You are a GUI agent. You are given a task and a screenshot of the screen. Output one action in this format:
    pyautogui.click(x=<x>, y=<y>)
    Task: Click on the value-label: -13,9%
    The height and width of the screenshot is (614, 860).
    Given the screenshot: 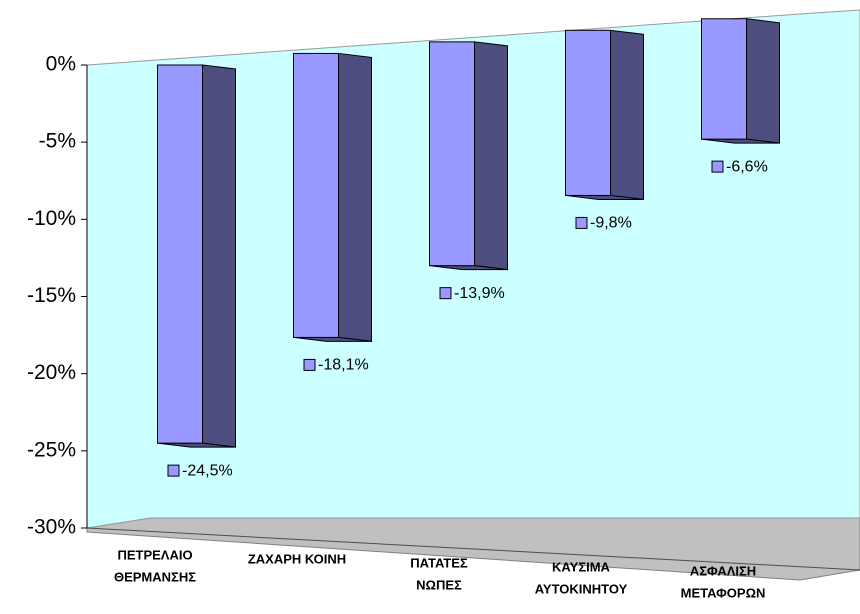 What is the action you would take?
    pyautogui.click(x=479, y=293)
    